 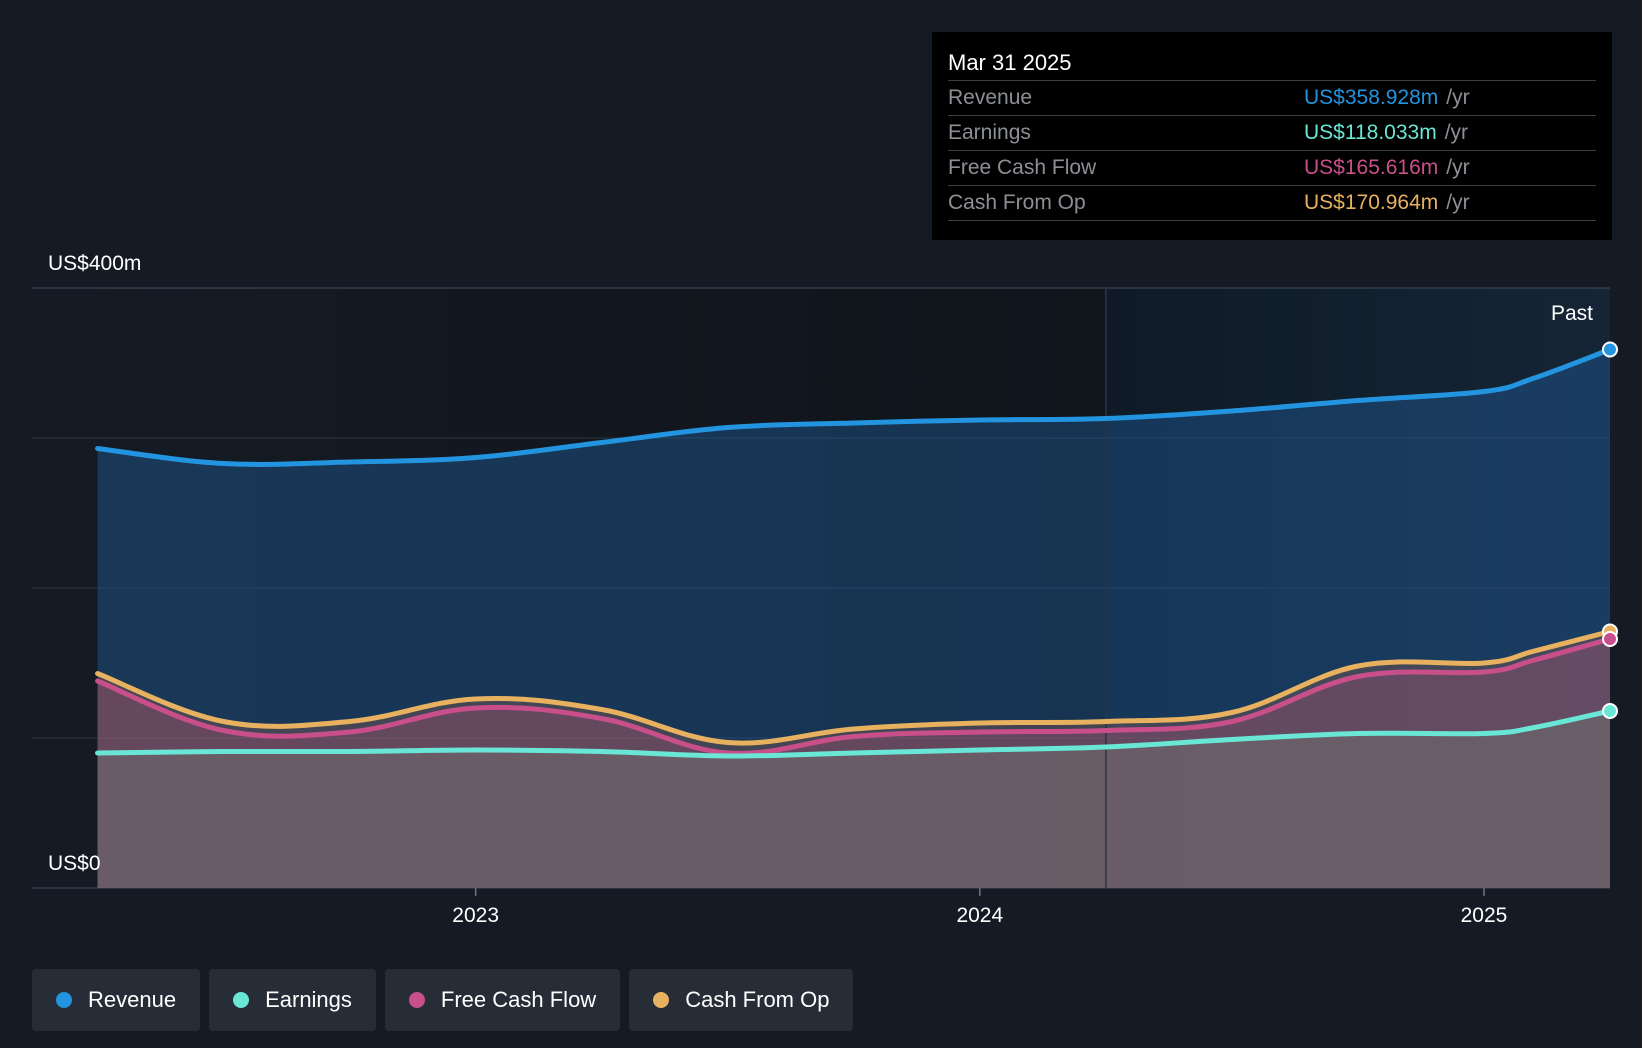 I want to click on legend-item-earnings: Earnings, so click(x=292, y=1000).